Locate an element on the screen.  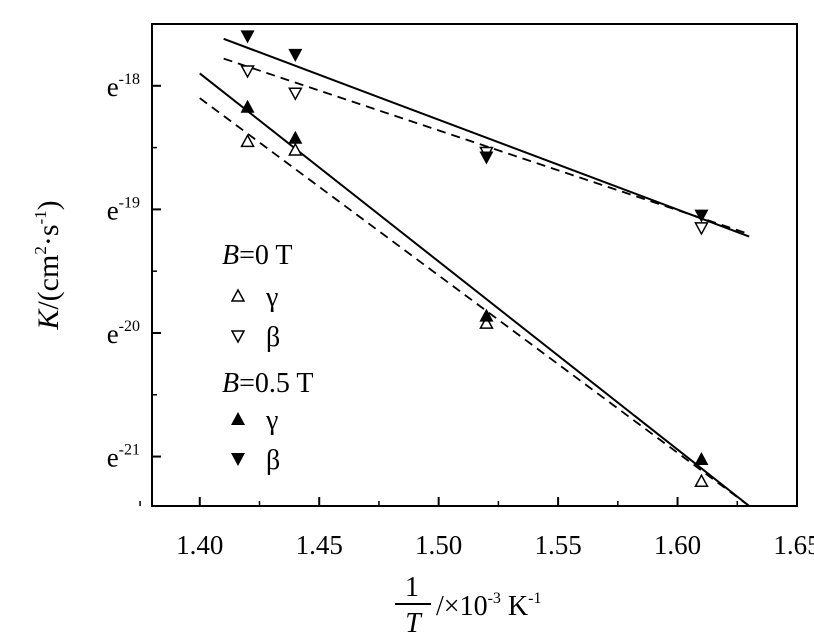
x-axis-ticks: 1.40 1.45 1.50 1.55 1.60 1.65 is located at coordinates (476, 528).